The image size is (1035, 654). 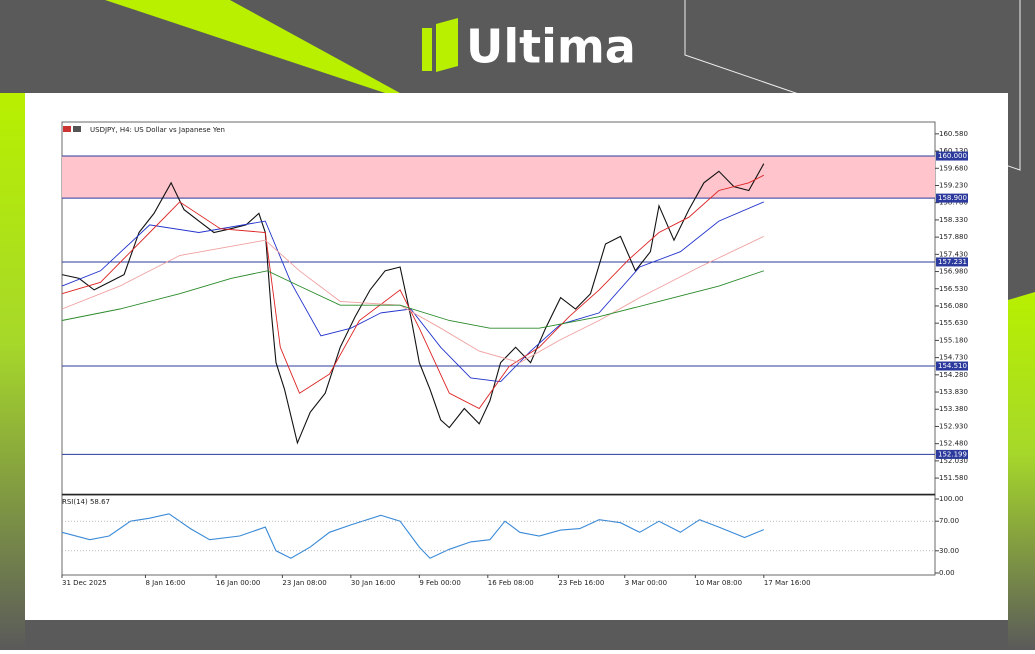 I want to click on y-tick-label: 156.980, so click(x=953, y=272).